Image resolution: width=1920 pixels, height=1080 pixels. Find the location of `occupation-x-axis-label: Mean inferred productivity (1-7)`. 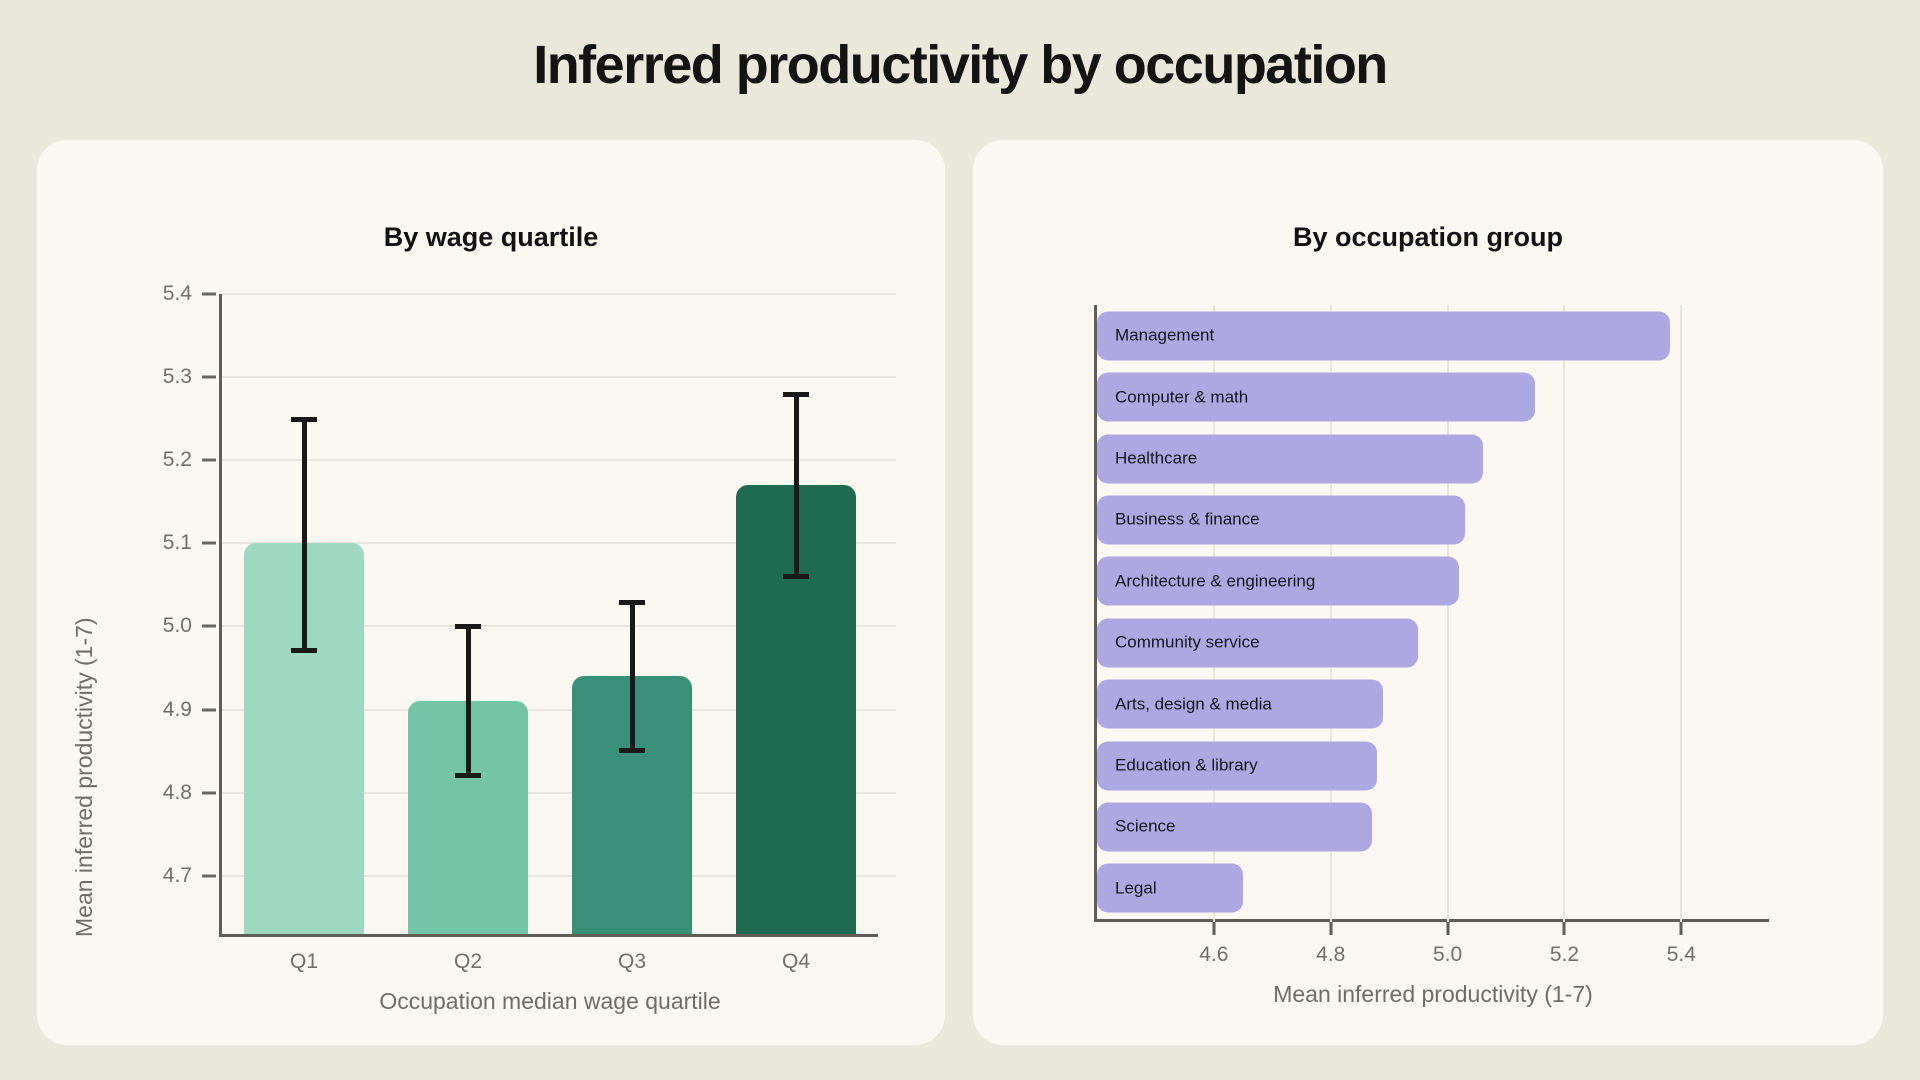

occupation-x-axis-label: Mean inferred productivity (1-7) is located at coordinates (1433, 994).